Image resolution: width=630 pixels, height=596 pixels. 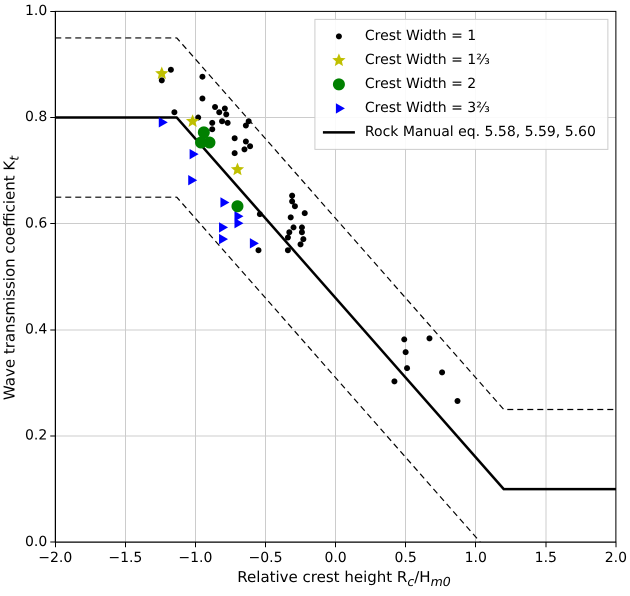 I want to click on y-tick-label: 1.0, so click(x=36, y=11).